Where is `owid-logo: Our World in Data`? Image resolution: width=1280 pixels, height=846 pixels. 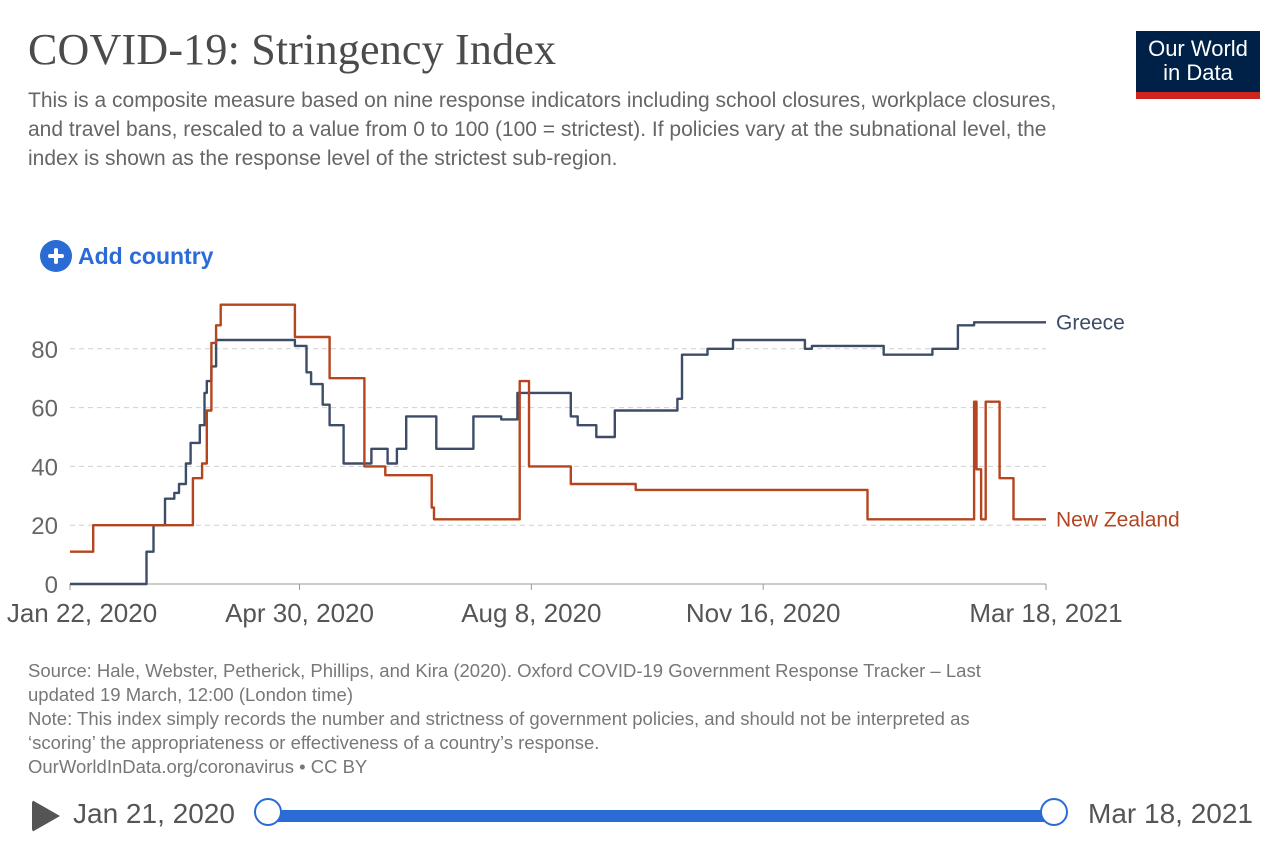 owid-logo: Our World in Data is located at coordinates (1198, 65).